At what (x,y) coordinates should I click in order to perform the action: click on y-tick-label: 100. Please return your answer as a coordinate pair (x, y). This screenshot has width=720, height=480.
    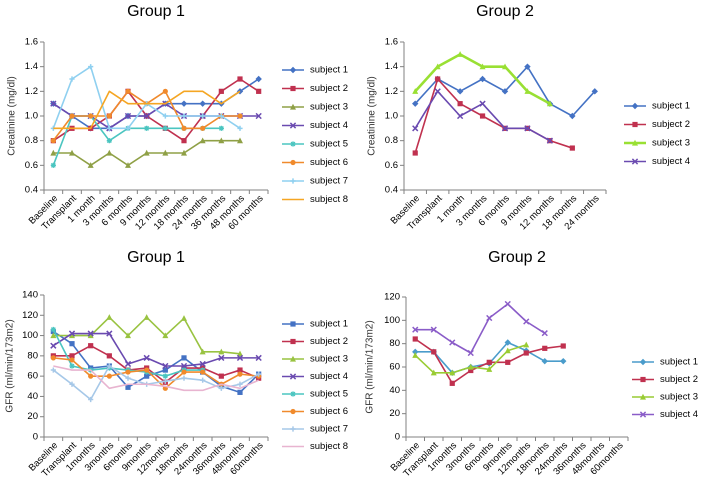
    Looking at the image, I should click on (392, 320).